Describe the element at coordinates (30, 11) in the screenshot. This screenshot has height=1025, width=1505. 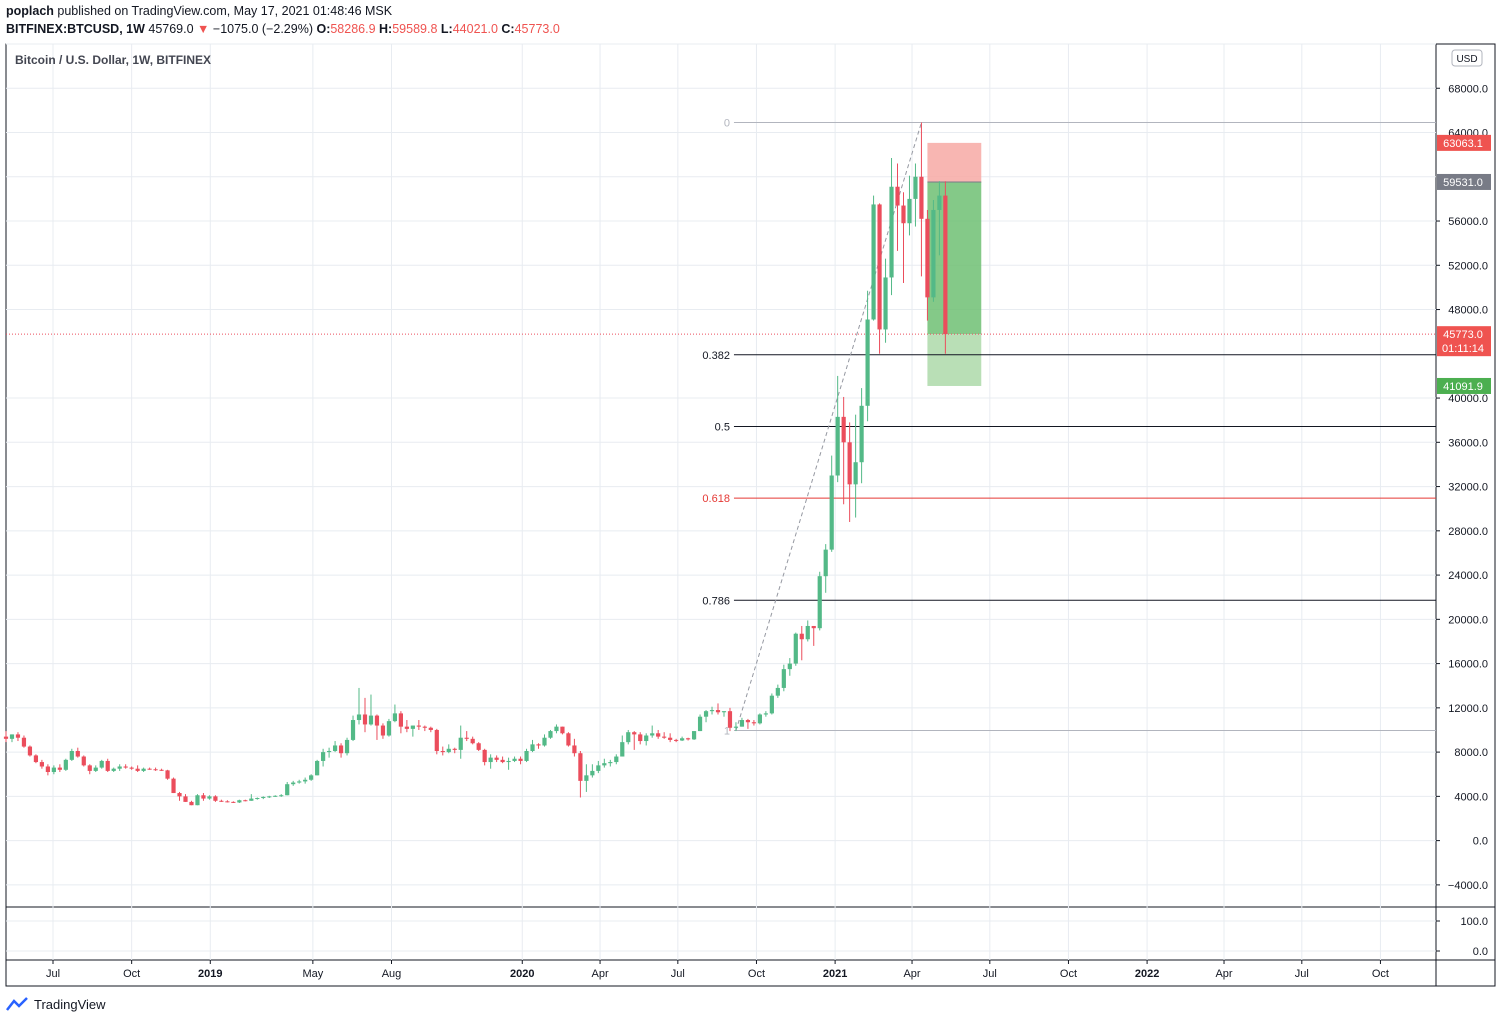
I see `publisher-name: poplach` at that location.